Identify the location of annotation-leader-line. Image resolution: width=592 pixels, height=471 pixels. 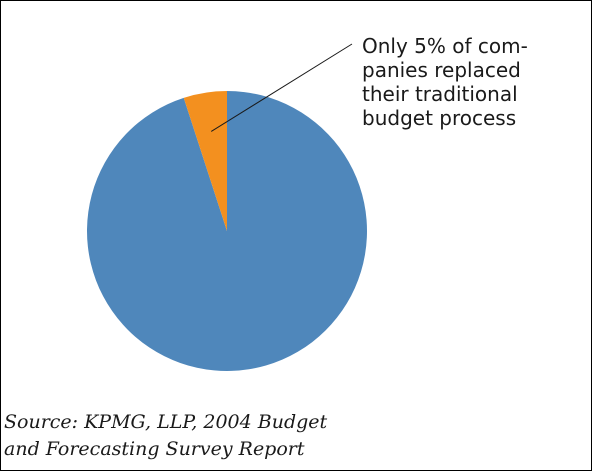
(281, 87).